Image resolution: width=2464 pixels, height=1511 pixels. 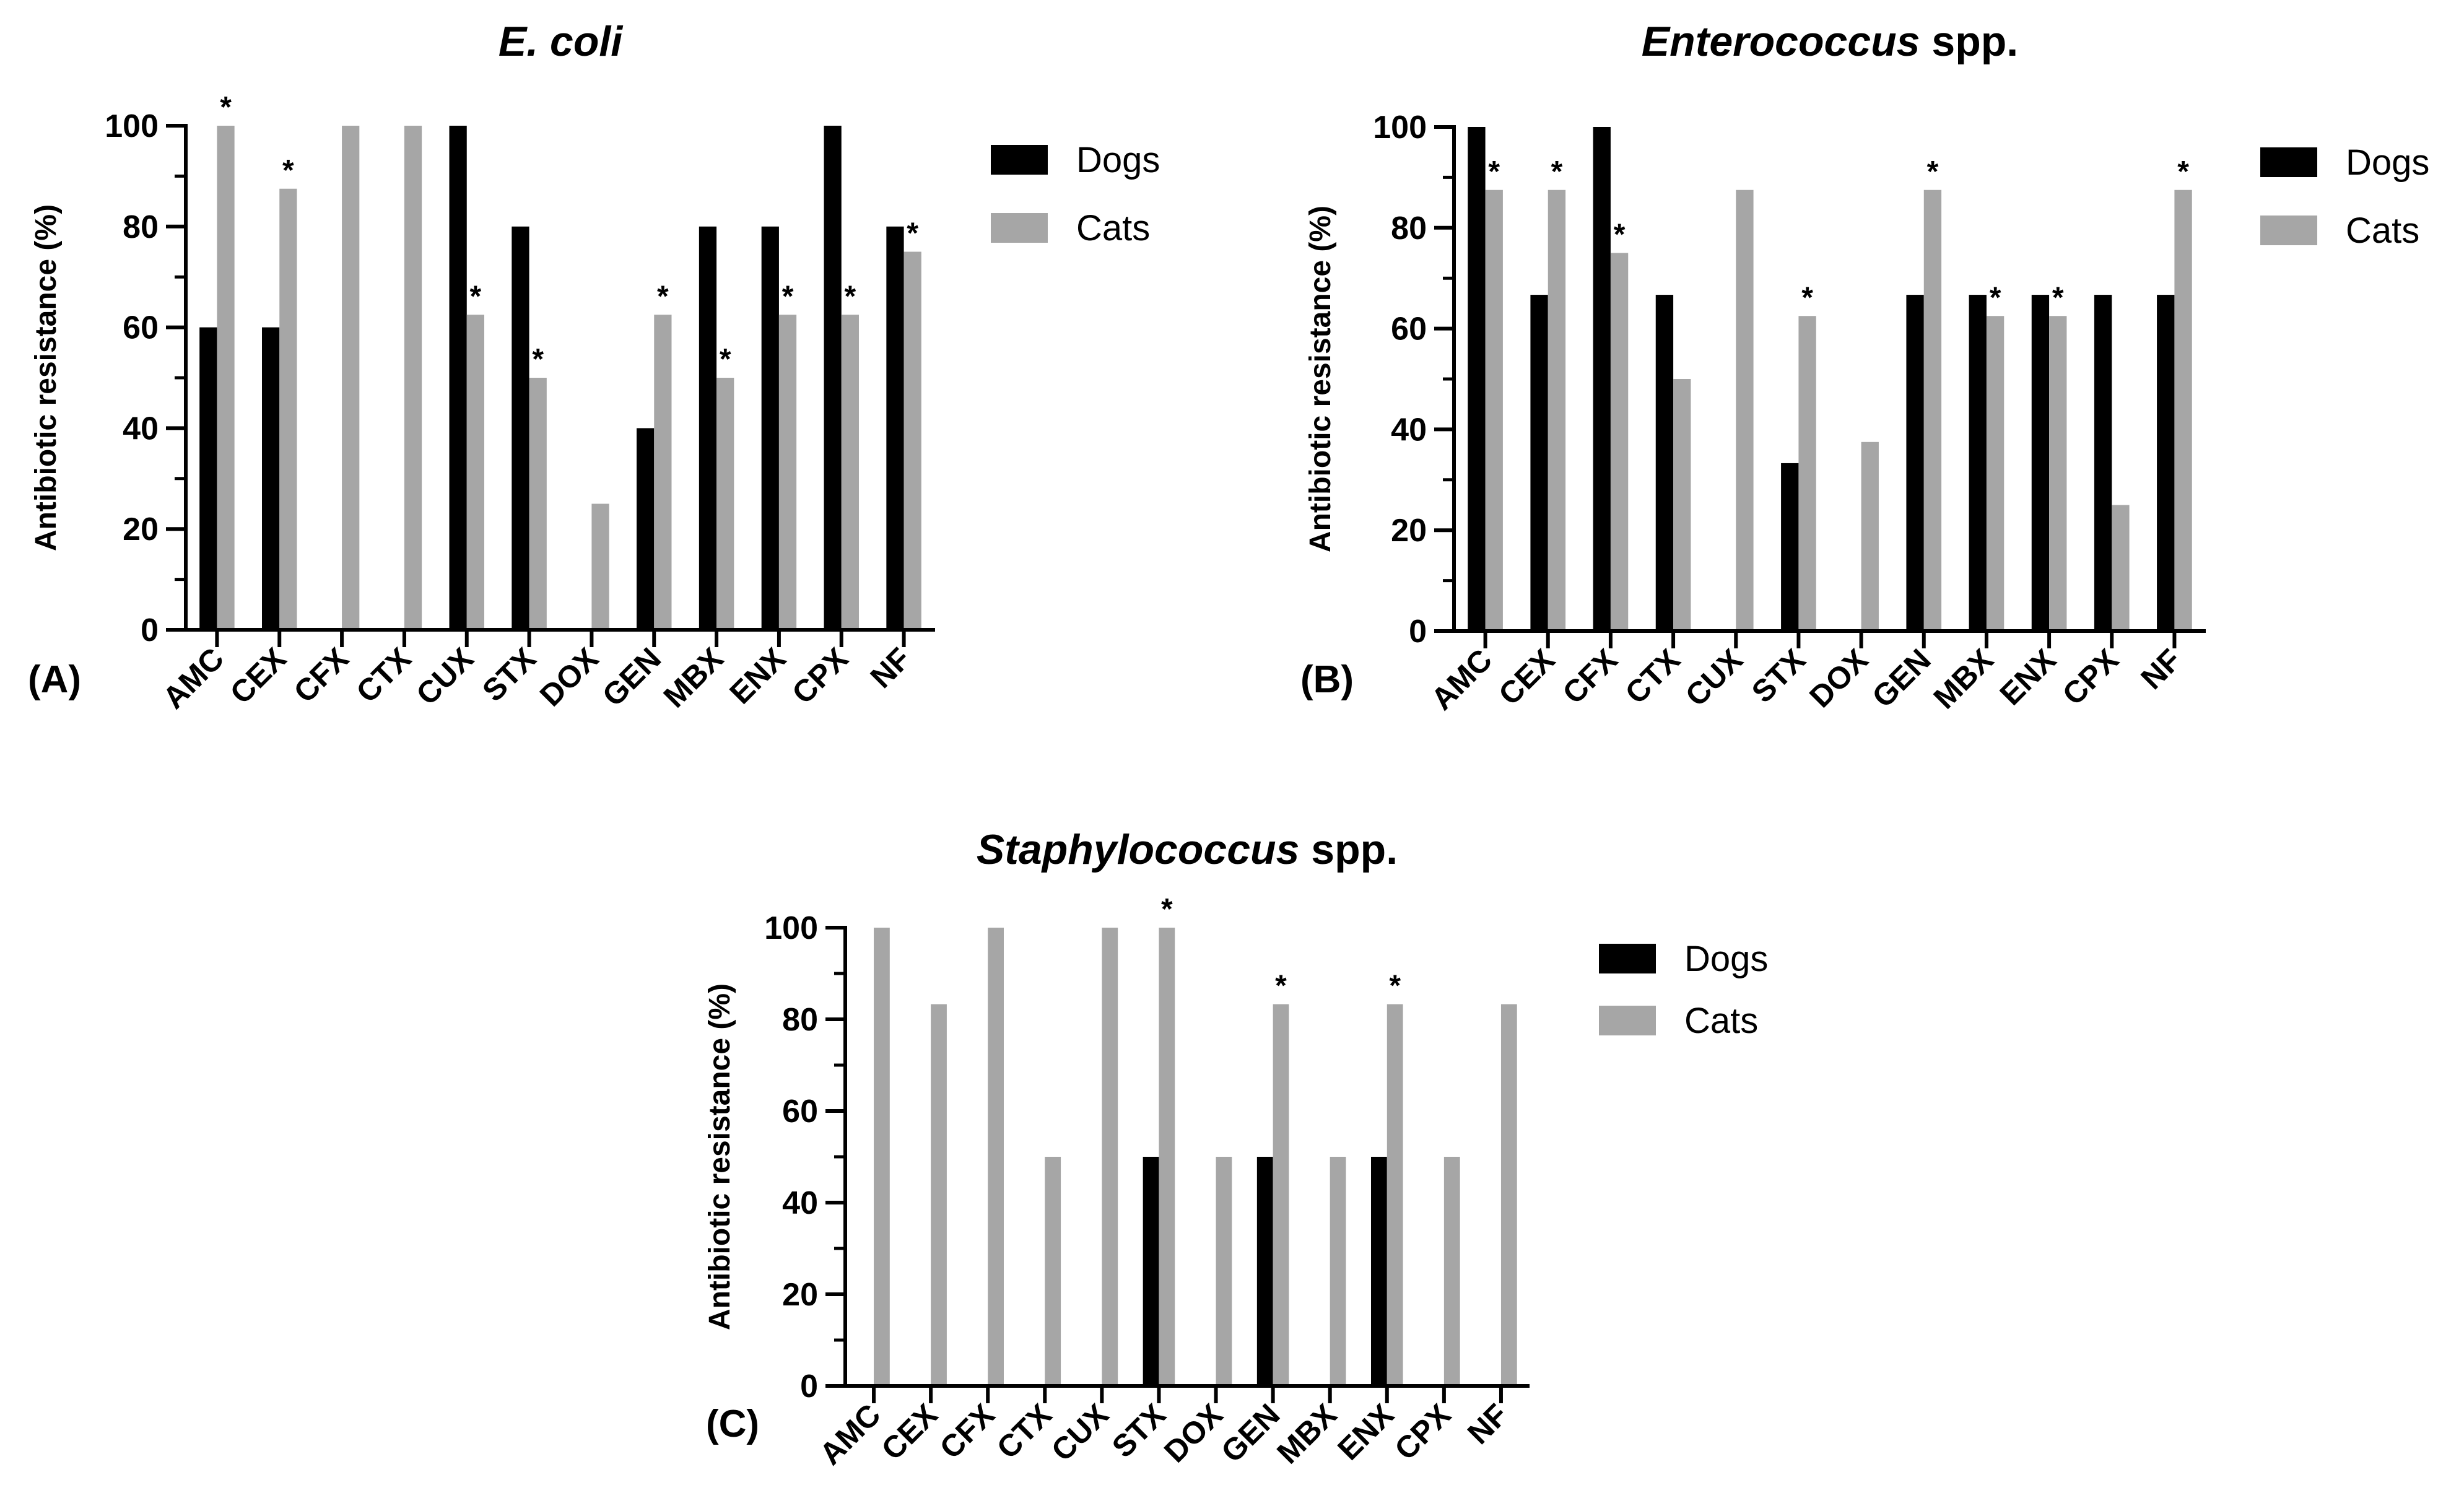 I want to click on legend-swatch-cats, so click(x=1019, y=228).